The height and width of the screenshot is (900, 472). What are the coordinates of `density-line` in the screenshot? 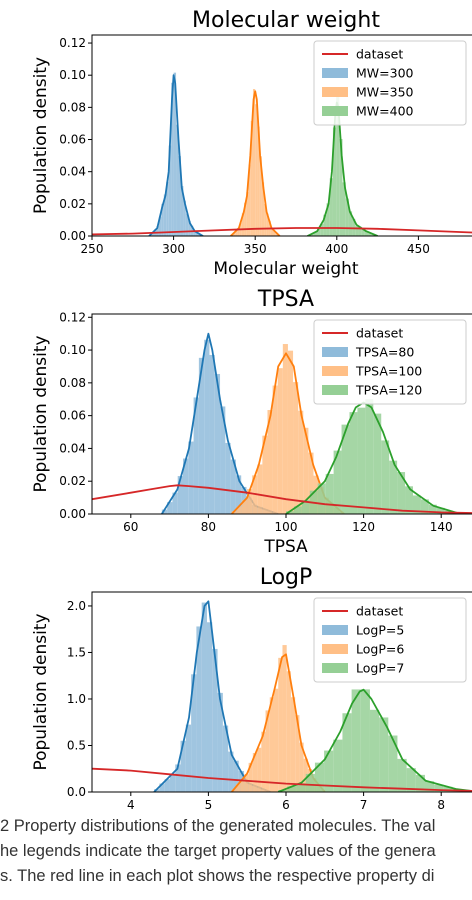 It's located at (255, 163).